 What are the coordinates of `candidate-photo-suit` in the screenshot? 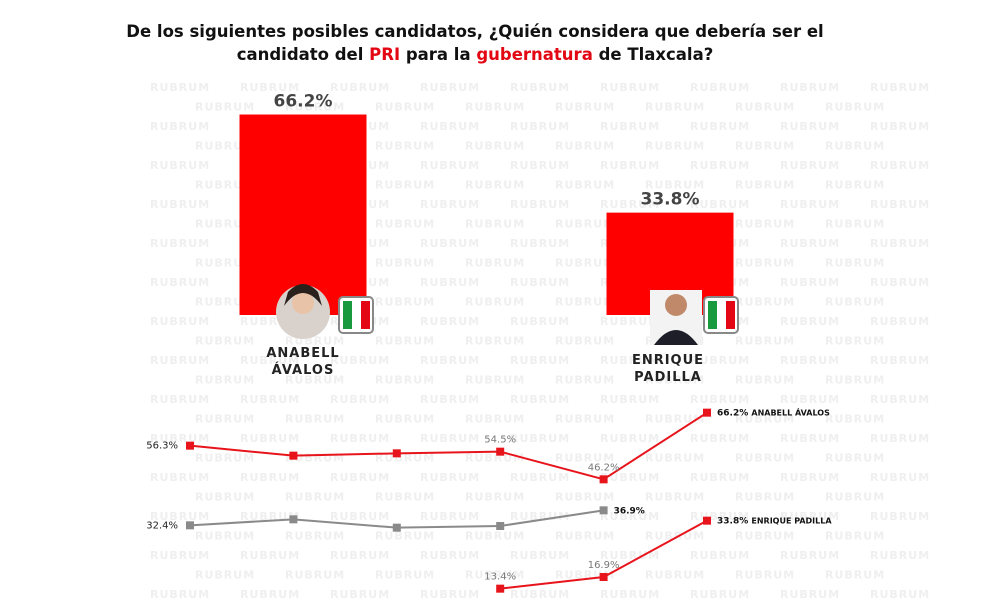 It's located at (676, 337).